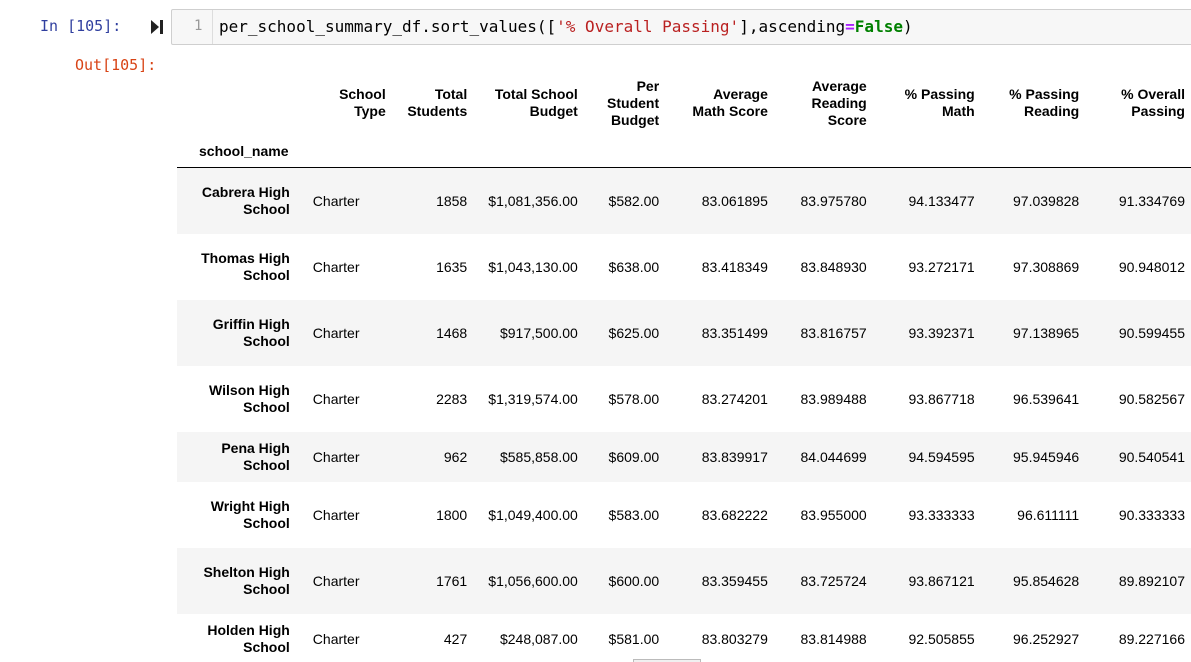  What do you see at coordinates (734, 580) in the screenshot?
I see `table-cell: 83.359455` at bounding box center [734, 580].